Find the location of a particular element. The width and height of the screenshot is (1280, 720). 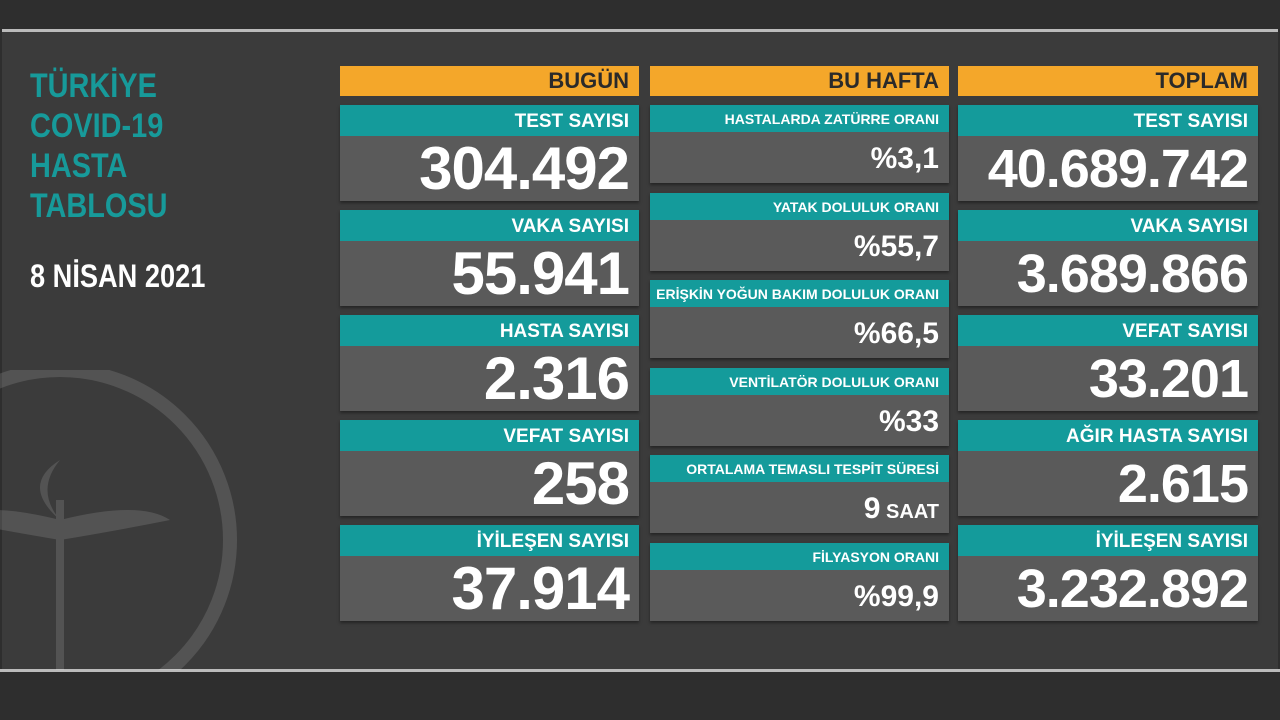

stat-value: 55.941 is located at coordinates (540, 273).